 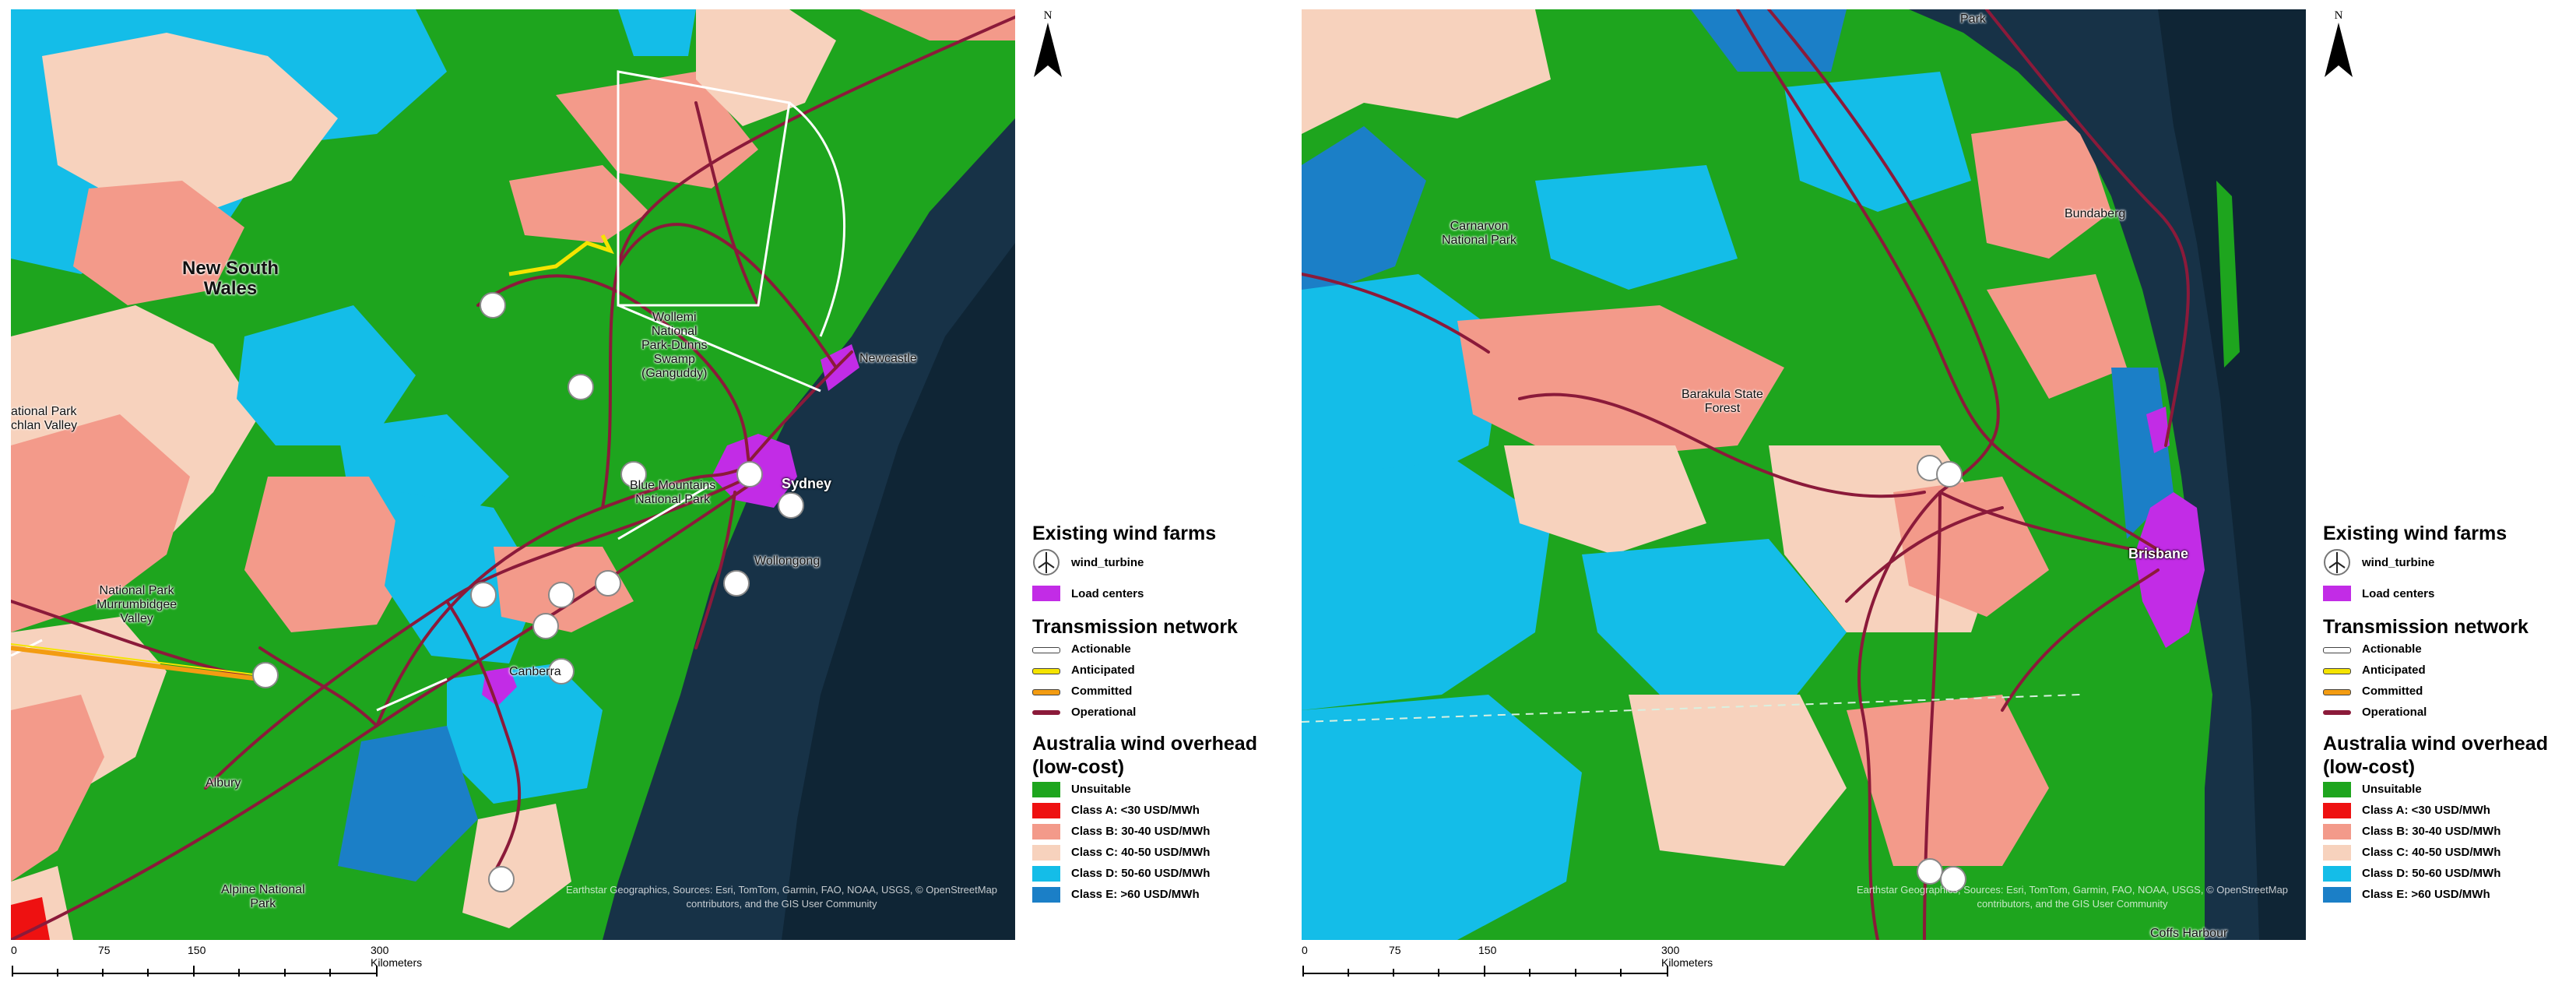 What do you see at coordinates (673, 492) in the screenshot?
I see `map-label: Blue Mountains National Park` at bounding box center [673, 492].